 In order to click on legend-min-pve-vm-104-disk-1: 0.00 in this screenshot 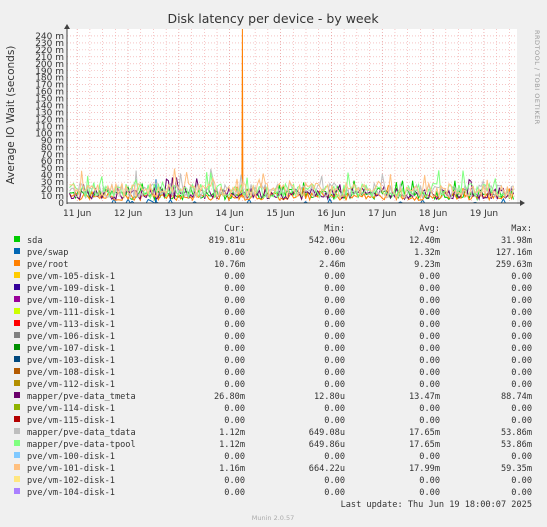, I will do `click(334, 493)`.